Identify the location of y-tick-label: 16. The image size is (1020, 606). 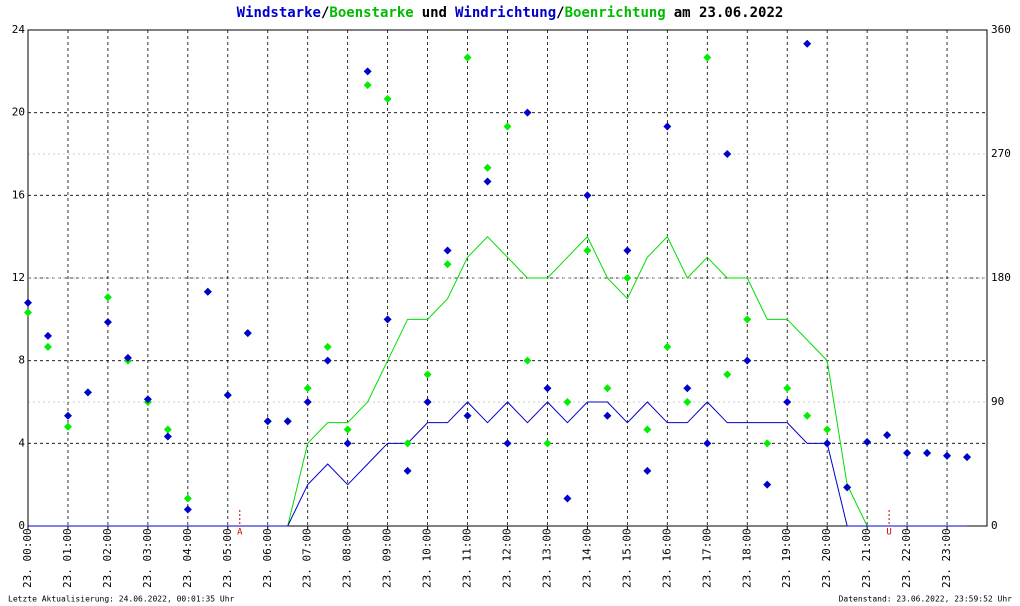
(18, 194).